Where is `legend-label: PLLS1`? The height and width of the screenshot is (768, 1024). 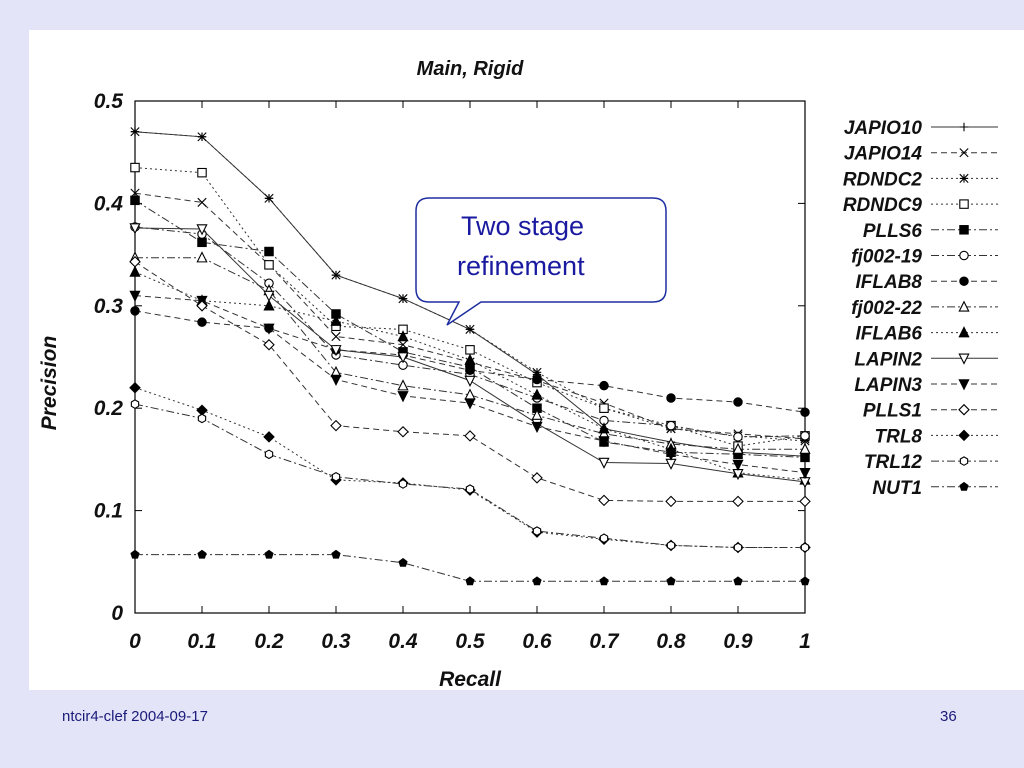
legend-label: PLLS1 is located at coordinates (892, 411).